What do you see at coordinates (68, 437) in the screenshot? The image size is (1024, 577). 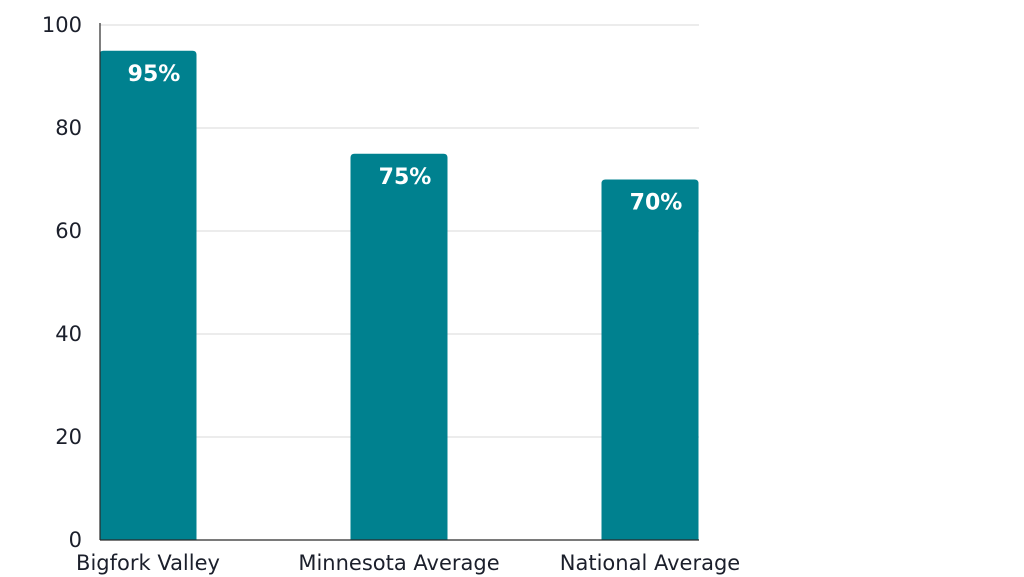 I see `y-tick-label: 20` at bounding box center [68, 437].